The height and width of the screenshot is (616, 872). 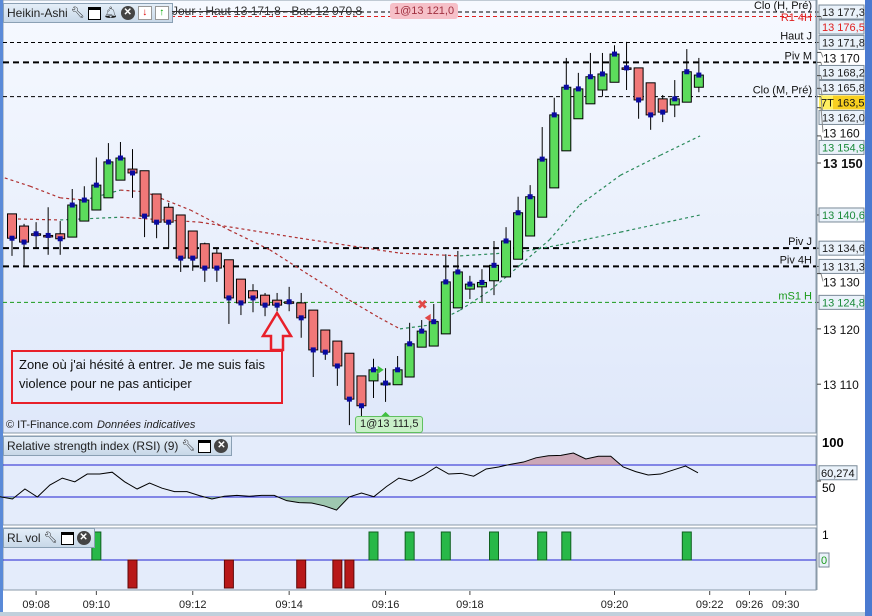 I want to click on rsi-mid-label: 50, so click(x=829, y=488).